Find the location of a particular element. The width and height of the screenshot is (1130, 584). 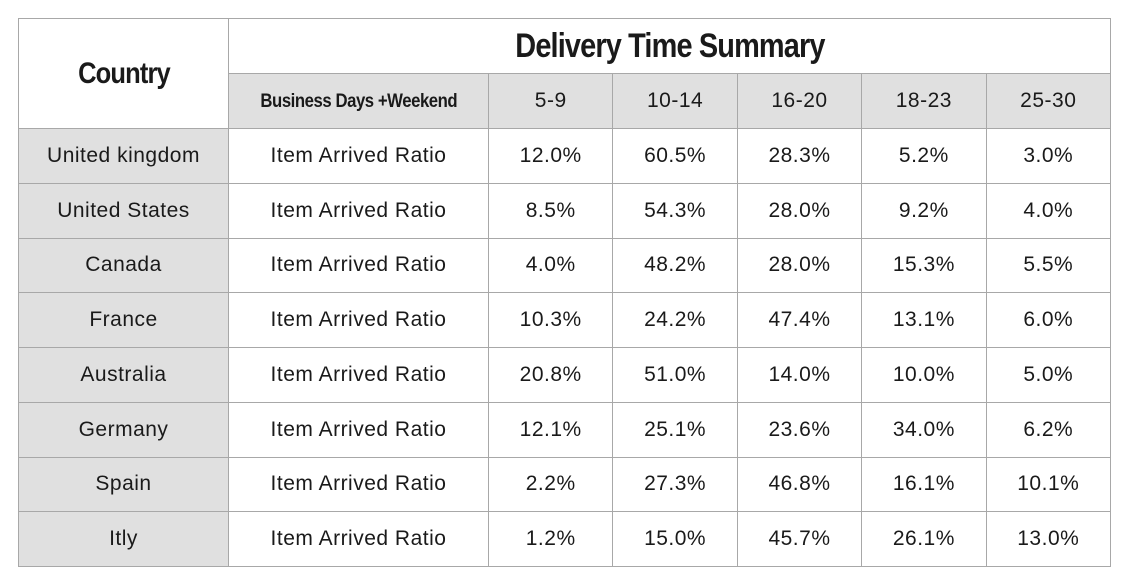

value-cell: 8.5% is located at coordinates (550, 210).